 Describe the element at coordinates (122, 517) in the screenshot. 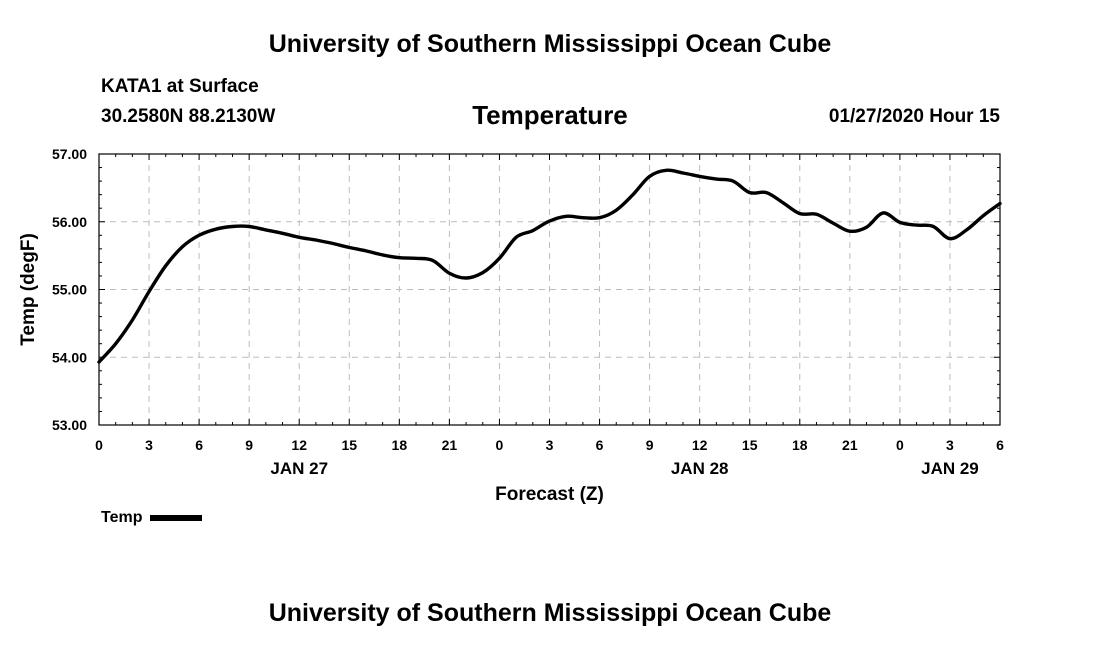

I see `legend-label: Temp` at that location.